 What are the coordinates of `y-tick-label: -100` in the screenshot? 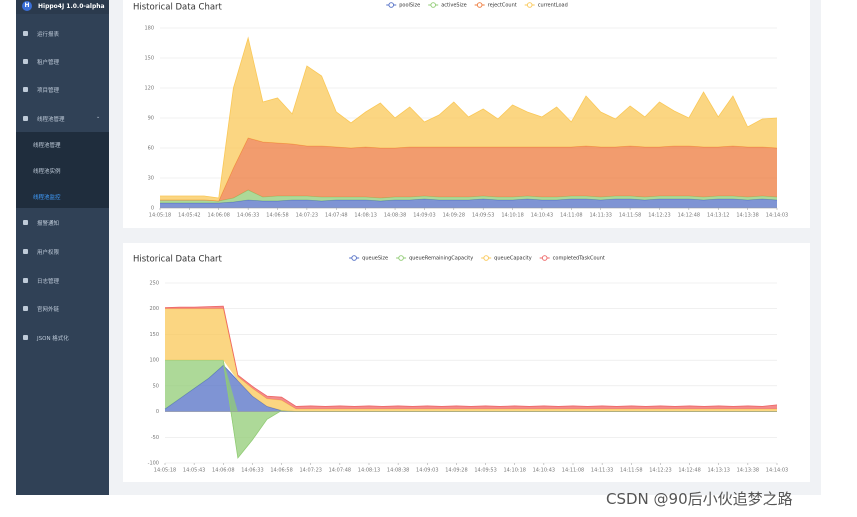 It's located at (153, 464).